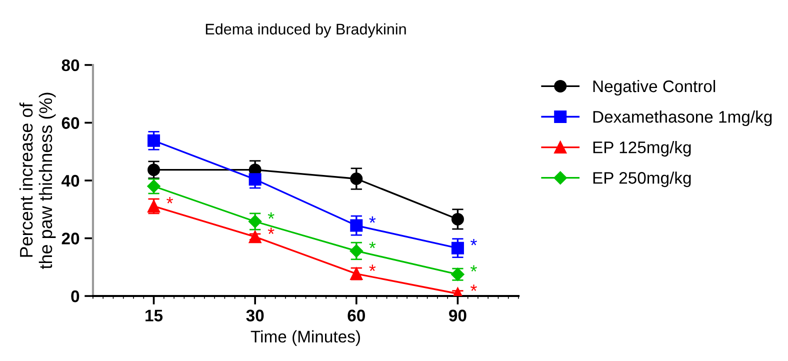 This screenshot has height=361, width=788. Describe the element at coordinates (306, 30) in the screenshot. I see `chart-title: Edema induced by Bradykinin` at that location.